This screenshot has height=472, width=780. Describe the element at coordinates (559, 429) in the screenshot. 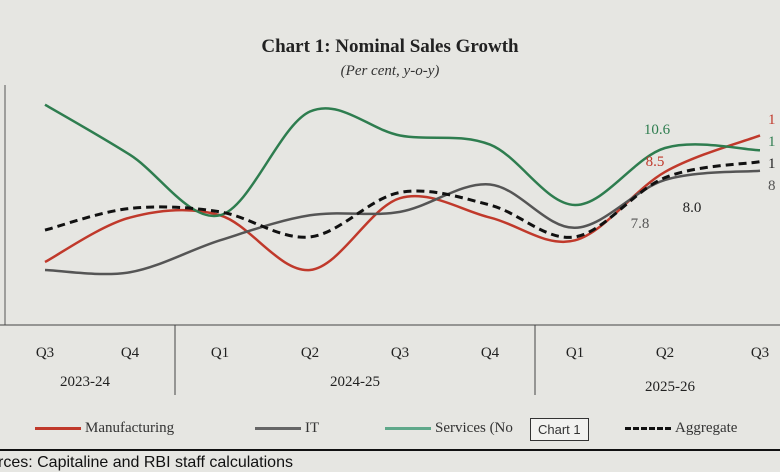

I see `tooltip: Chart 1` at that location.